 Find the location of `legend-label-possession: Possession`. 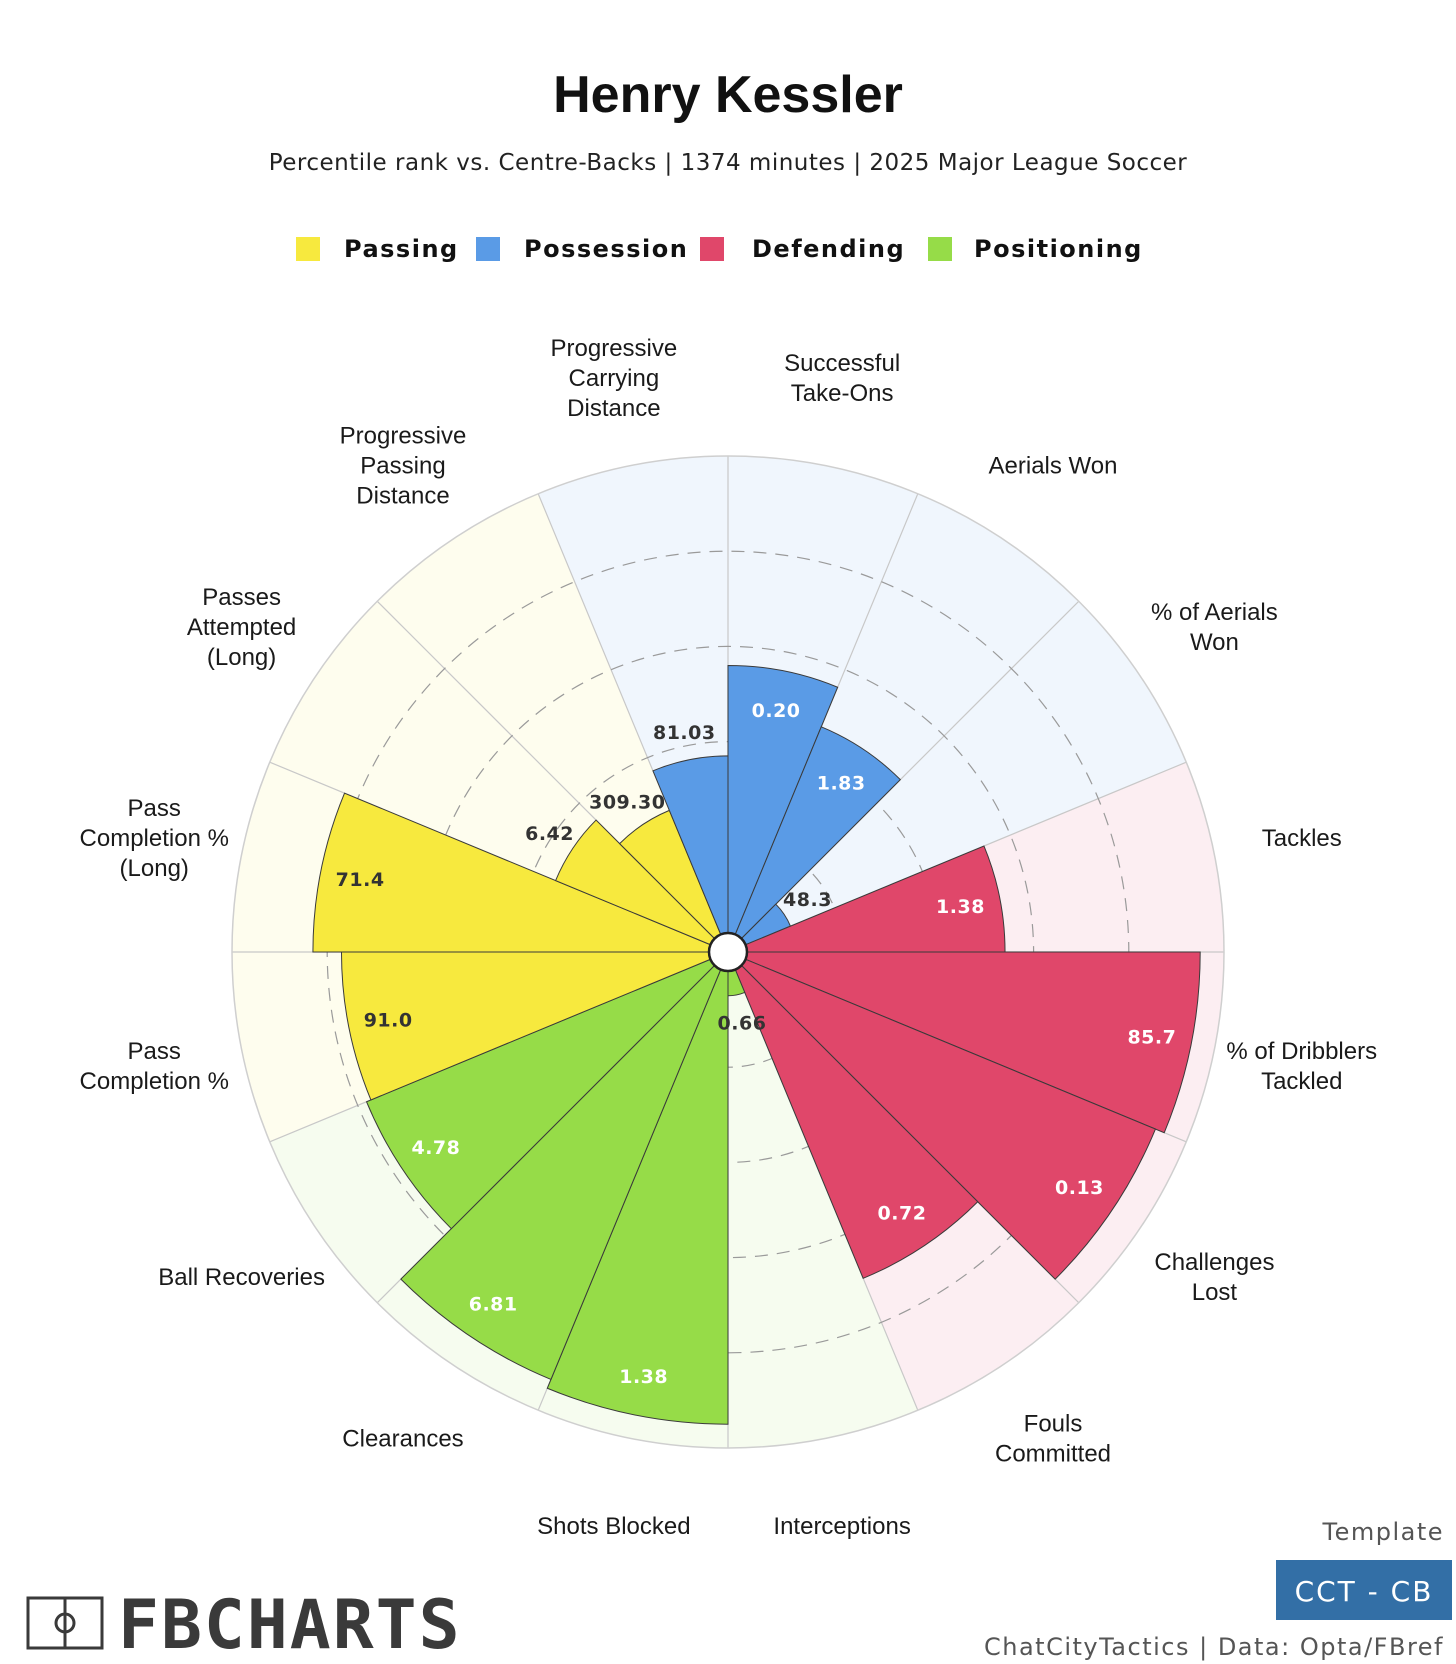

legend-label-possession: Possession is located at coordinates (606, 249).